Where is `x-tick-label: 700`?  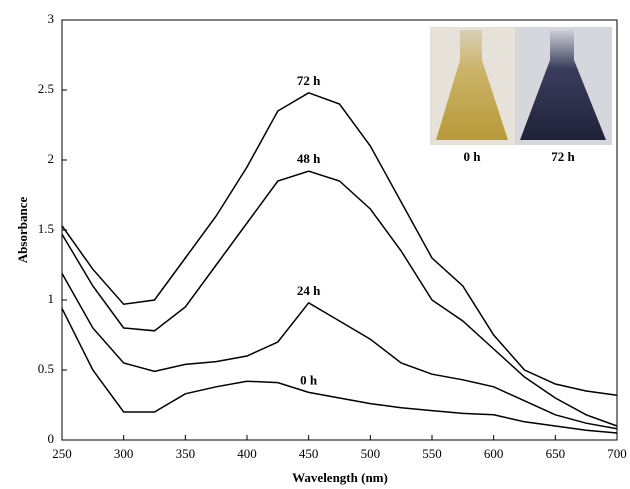 x-tick-label: 700 is located at coordinates (617, 453).